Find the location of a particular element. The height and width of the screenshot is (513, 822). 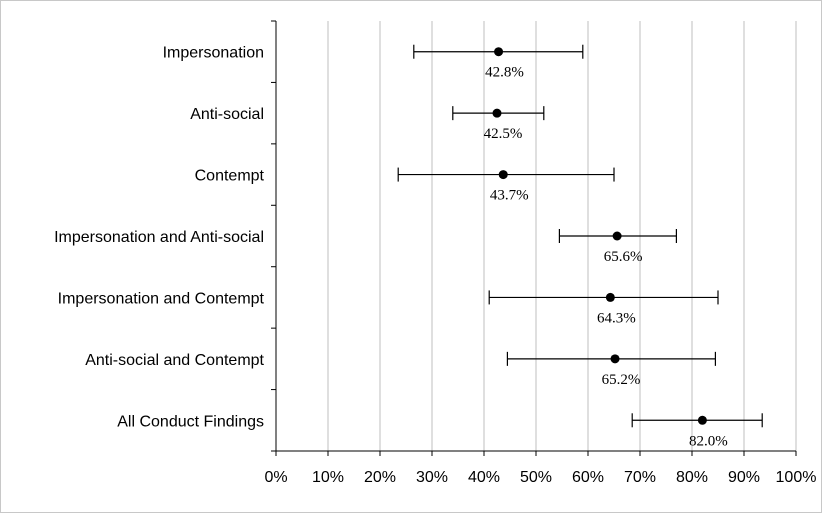

category-label: Impersonation and Contempt is located at coordinates (161, 298).